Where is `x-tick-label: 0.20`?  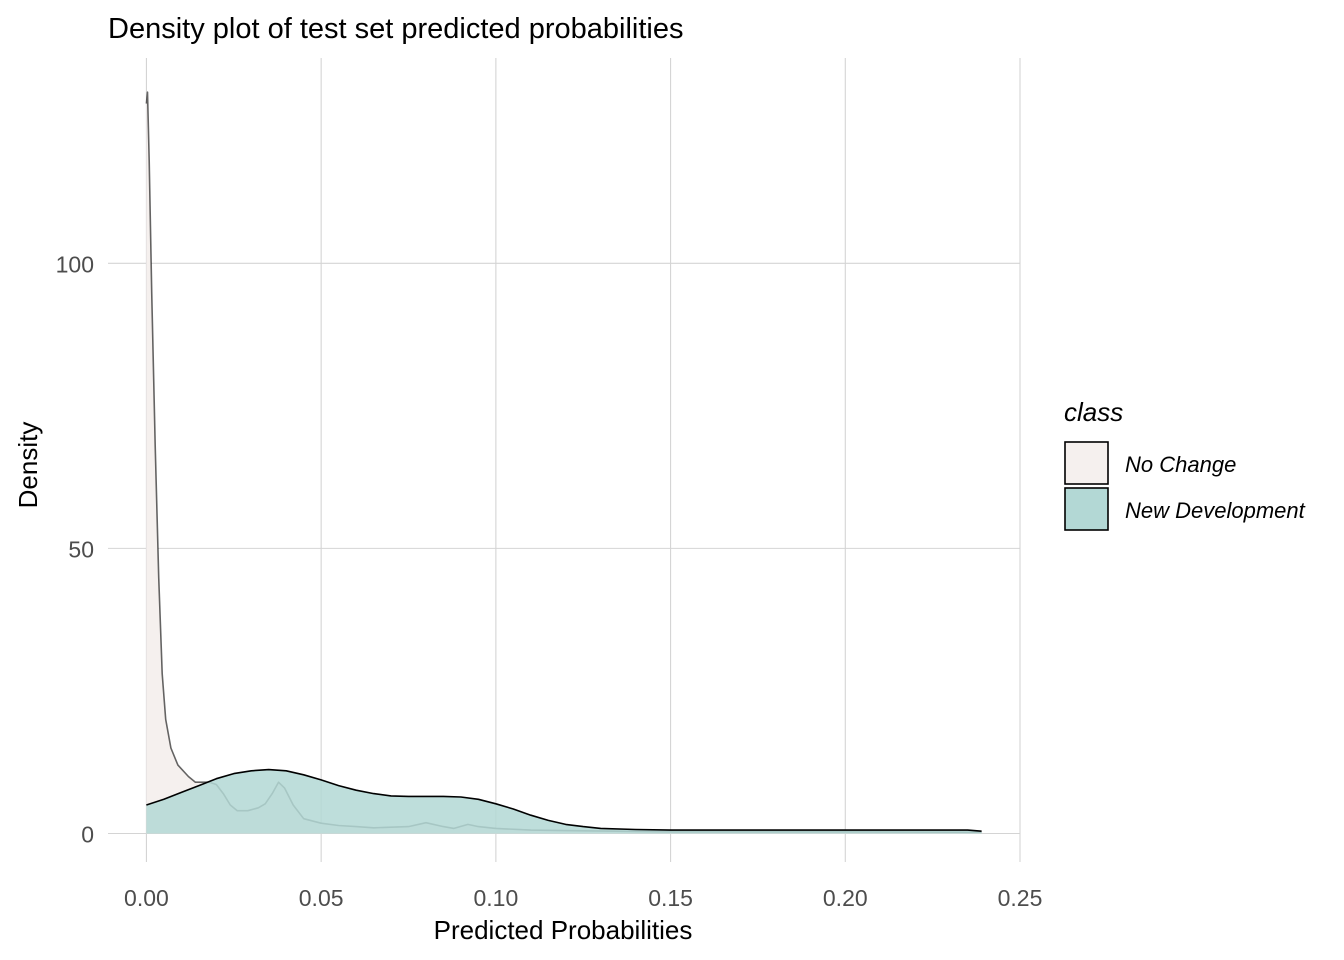
x-tick-label: 0.20 is located at coordinates (845, 898).